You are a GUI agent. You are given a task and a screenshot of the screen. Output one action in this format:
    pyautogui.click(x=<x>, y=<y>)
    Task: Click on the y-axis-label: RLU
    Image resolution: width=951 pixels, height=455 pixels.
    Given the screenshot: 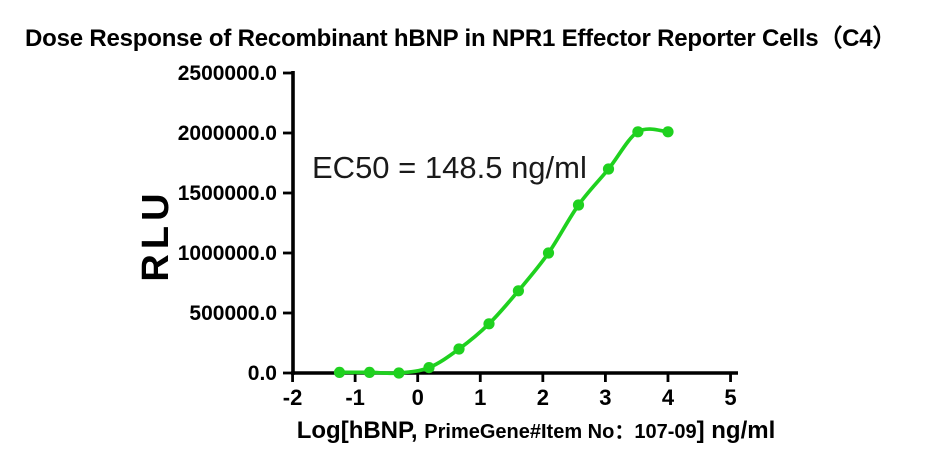 What is the action you would take?
    pyautogui.click(x=156, y=234)
    